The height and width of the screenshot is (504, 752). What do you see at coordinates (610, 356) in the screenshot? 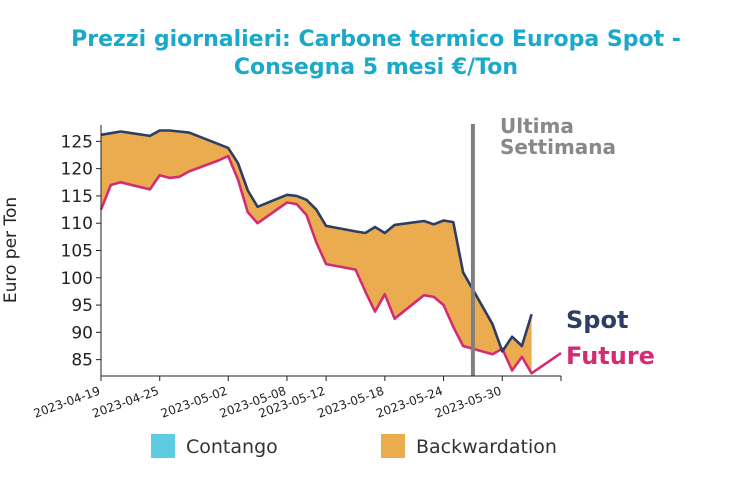
I see `future-end-label: Future` at bounding box center [610, 356].